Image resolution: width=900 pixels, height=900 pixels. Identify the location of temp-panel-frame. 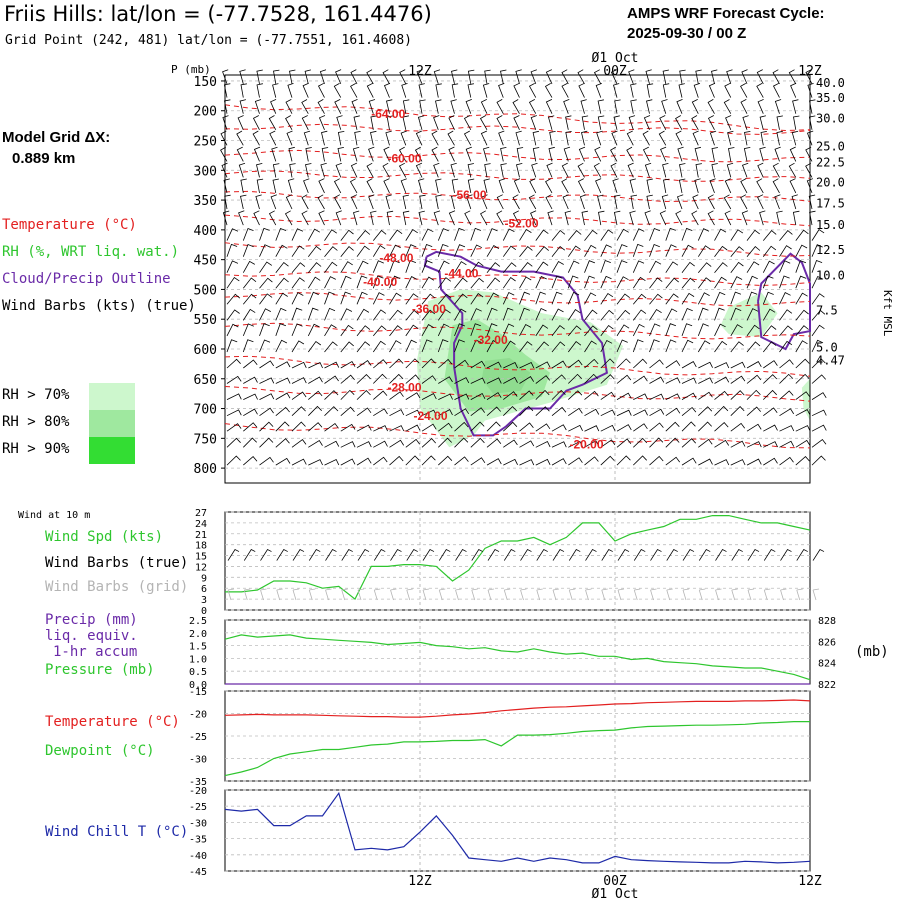
(517, 736).